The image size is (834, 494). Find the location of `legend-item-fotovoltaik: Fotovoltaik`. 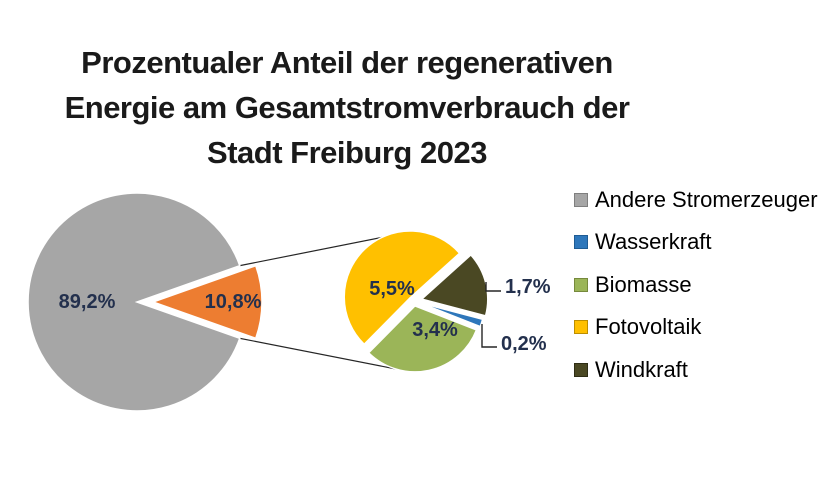

legend-item-fotovoltaik: Fotovoltaik is located at coordinates (637, 327).